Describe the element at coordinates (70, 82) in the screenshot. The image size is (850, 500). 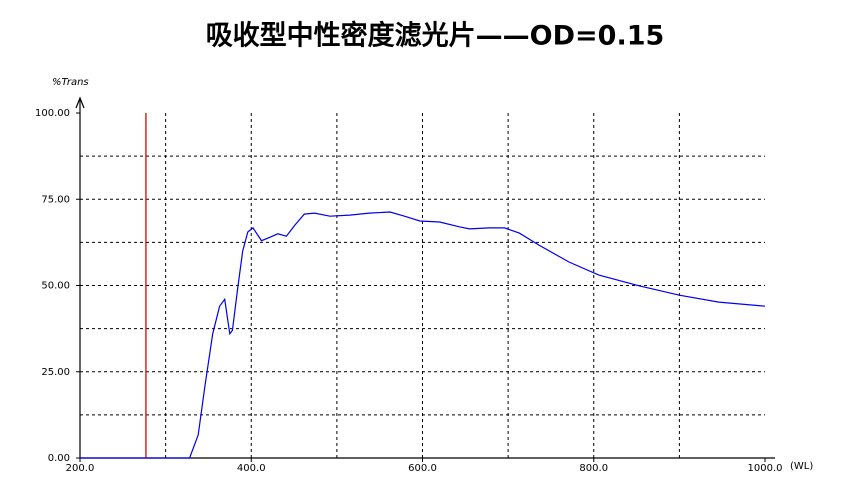
I see `y-axis-label: %Trans` at that location.